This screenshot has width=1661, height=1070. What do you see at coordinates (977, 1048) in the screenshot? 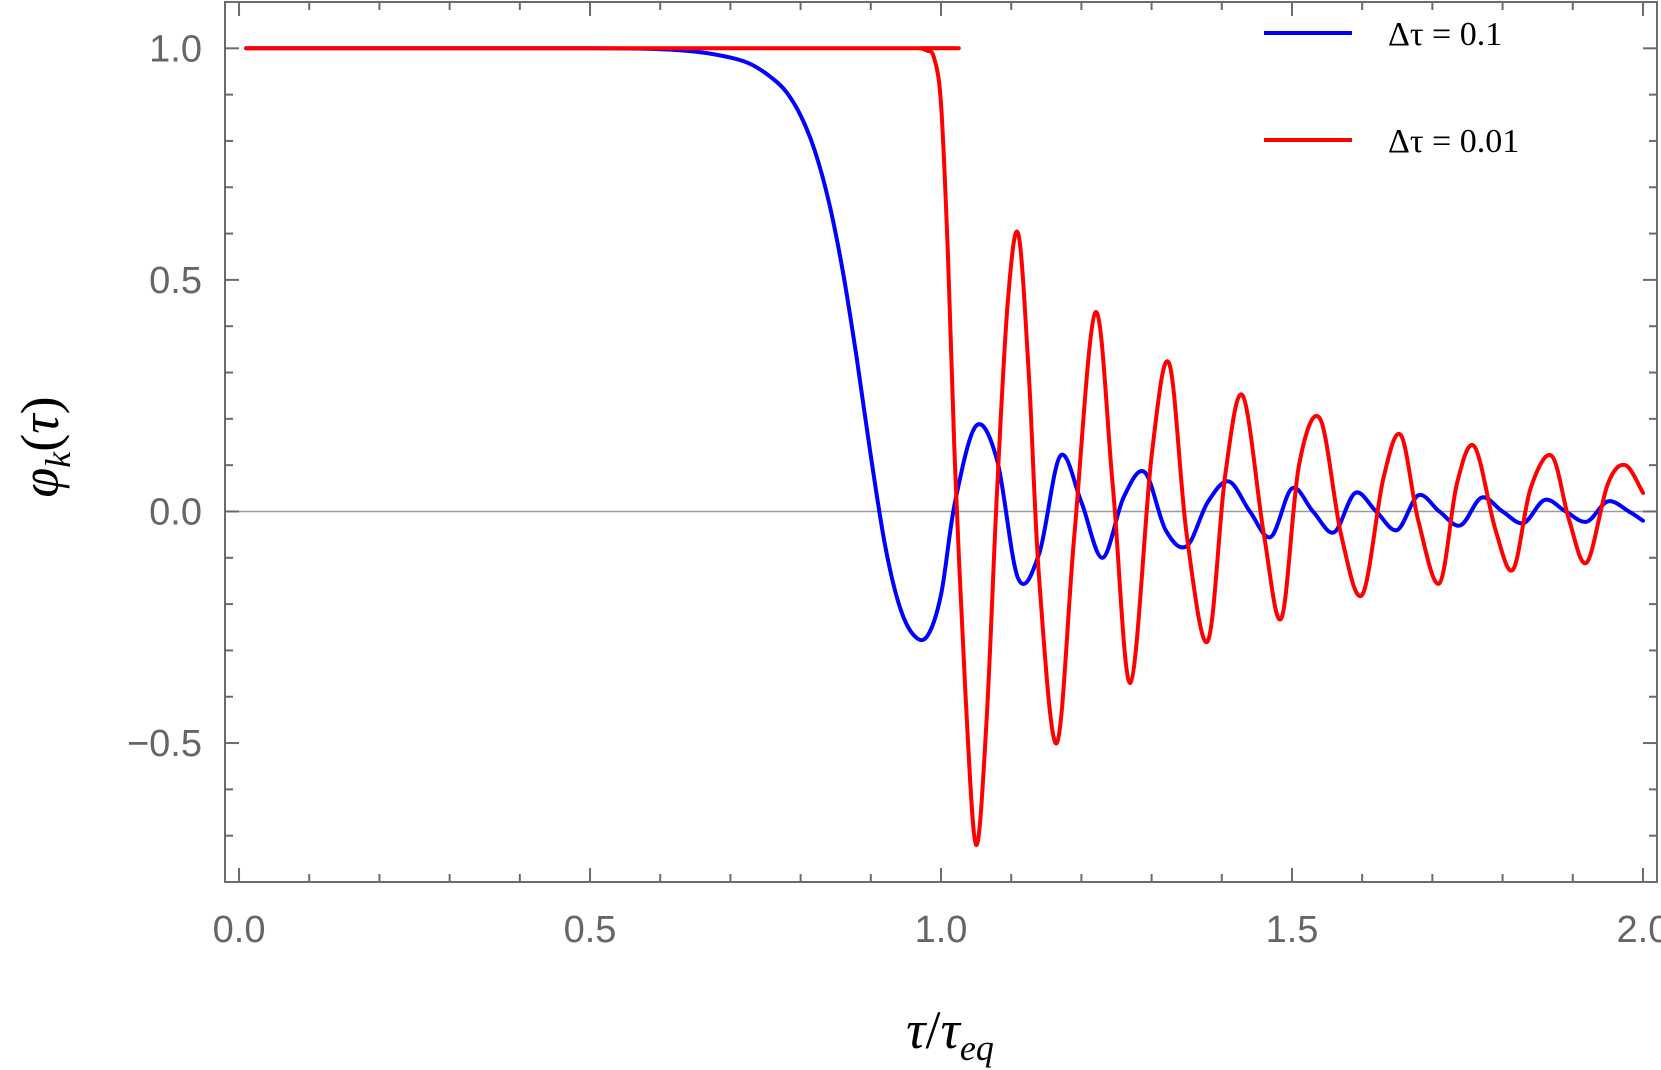
I see `x-axis-label-subscript: eq` at bounding box center [977, 1048].